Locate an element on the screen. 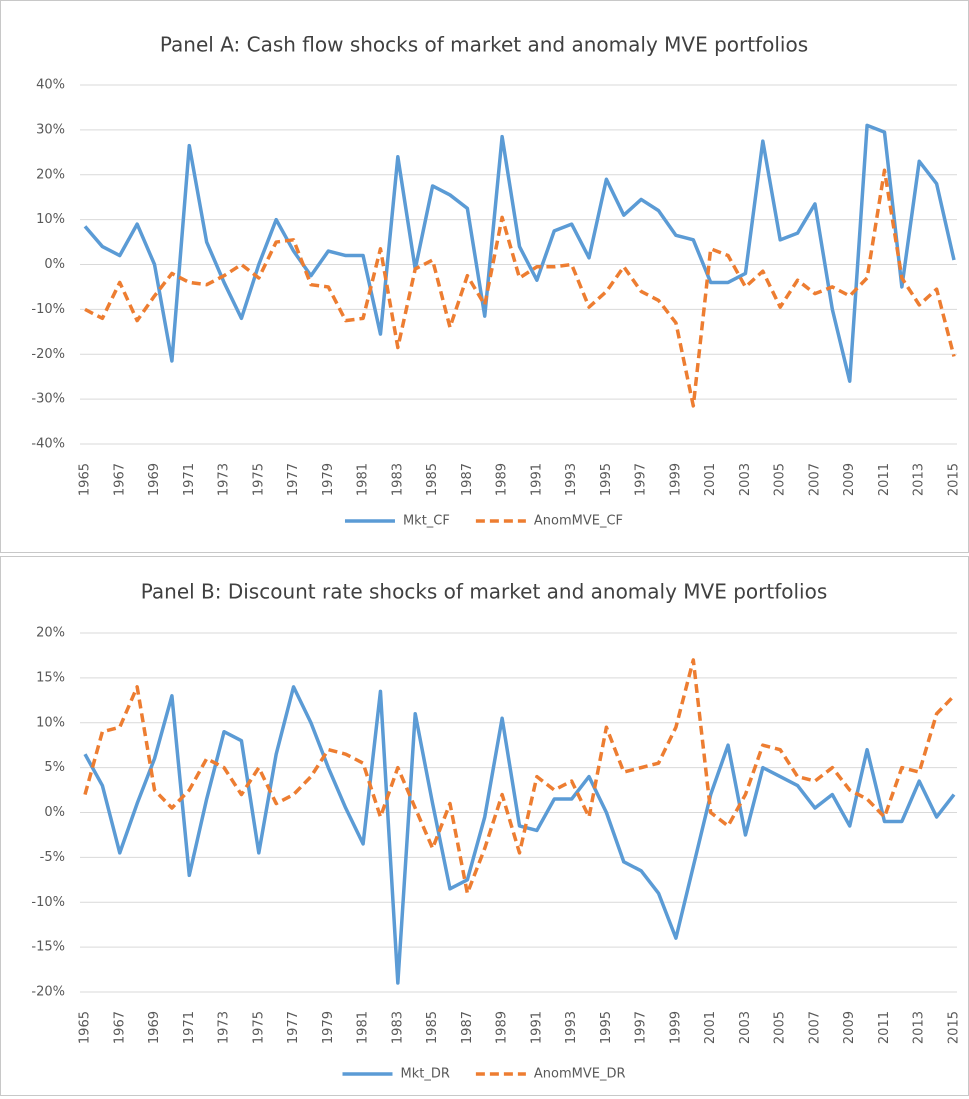 This screenshot has width=969, height=1099. legend-label: AnomMVE_DR is located at coordinates (580, 1074).